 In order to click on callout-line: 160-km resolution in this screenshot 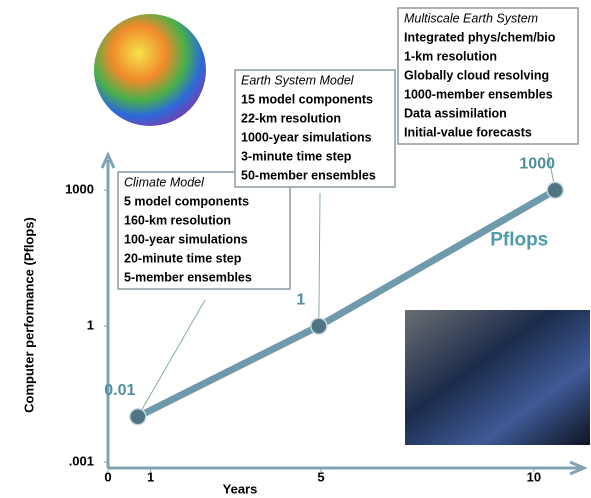, I will do `click(177, 220)`.